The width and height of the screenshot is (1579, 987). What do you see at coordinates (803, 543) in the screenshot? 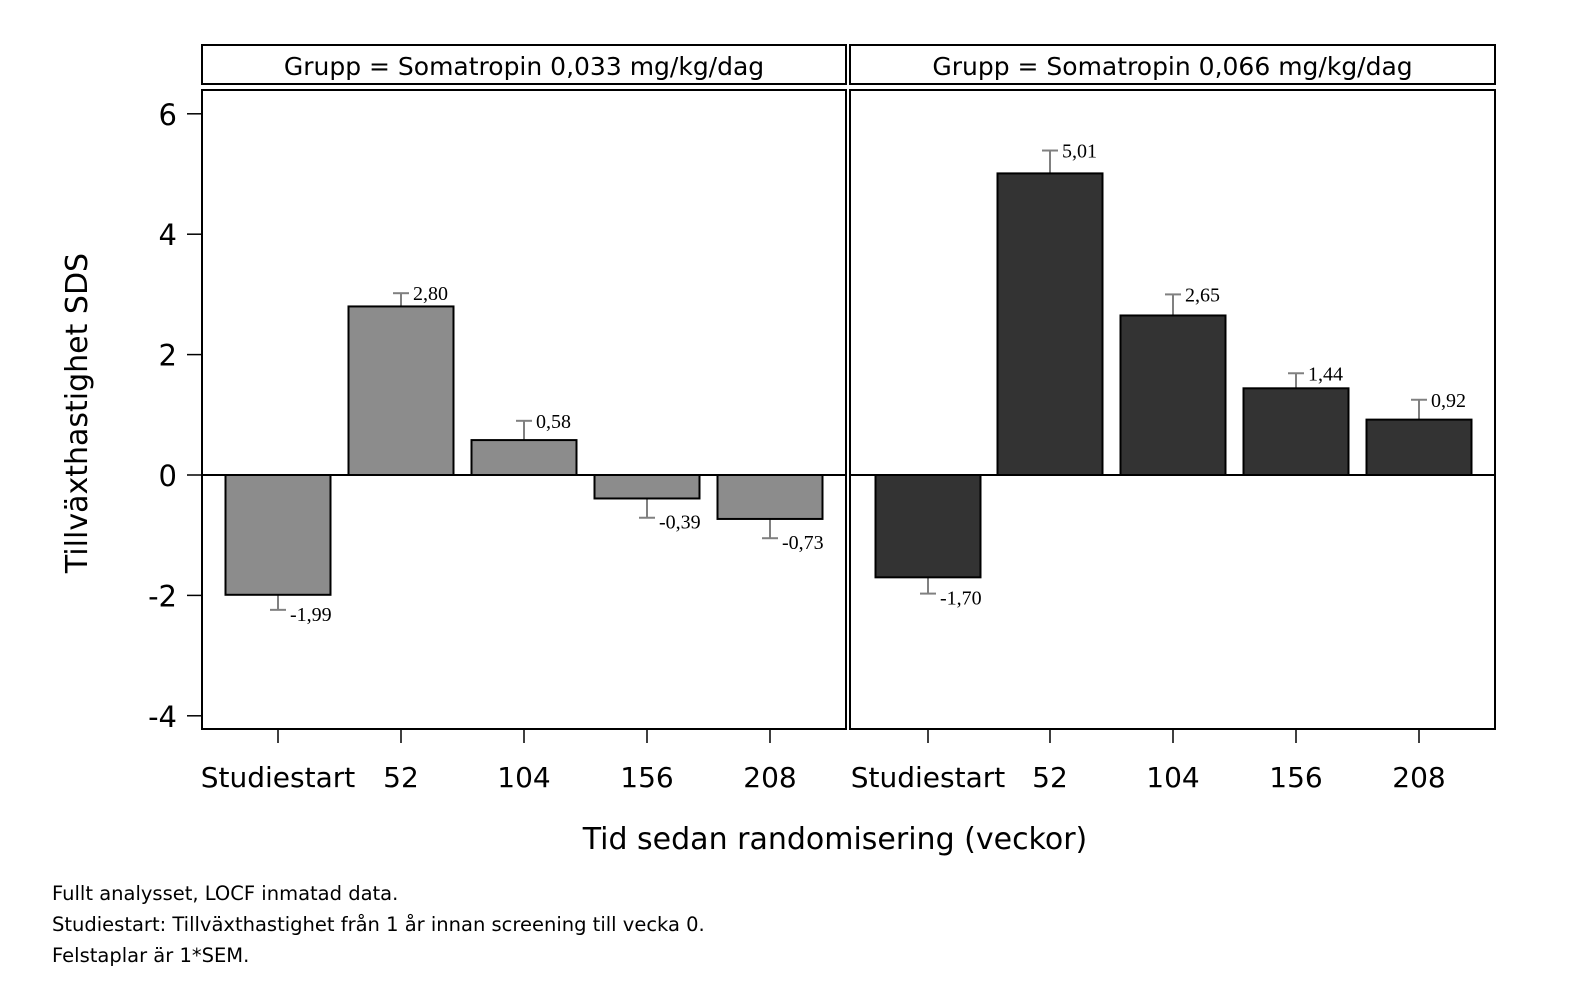
I see `data-label: -0,73` at bounding box center [803, 543].